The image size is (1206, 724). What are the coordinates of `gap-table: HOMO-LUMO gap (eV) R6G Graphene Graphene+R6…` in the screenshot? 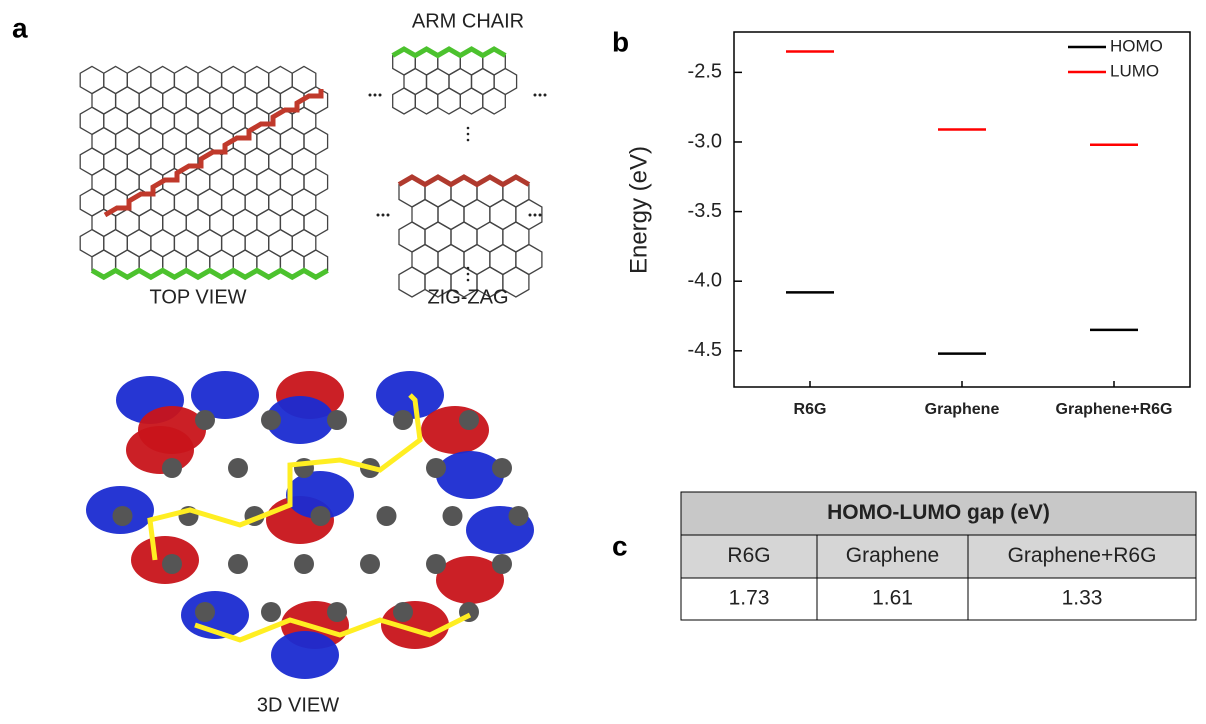 It's located at (938, 556).